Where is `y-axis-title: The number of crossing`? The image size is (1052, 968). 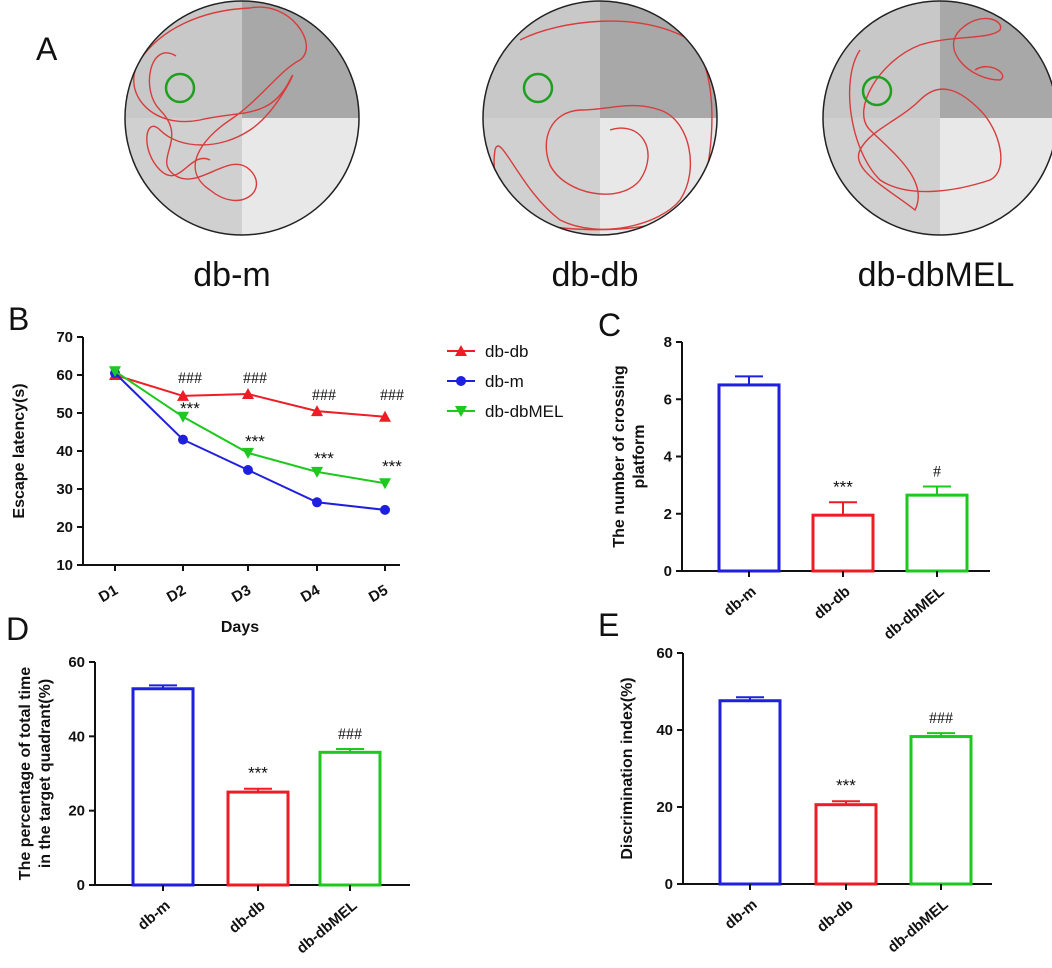
y-axis-title: The number of crossing is located at coordinates (619, 456).